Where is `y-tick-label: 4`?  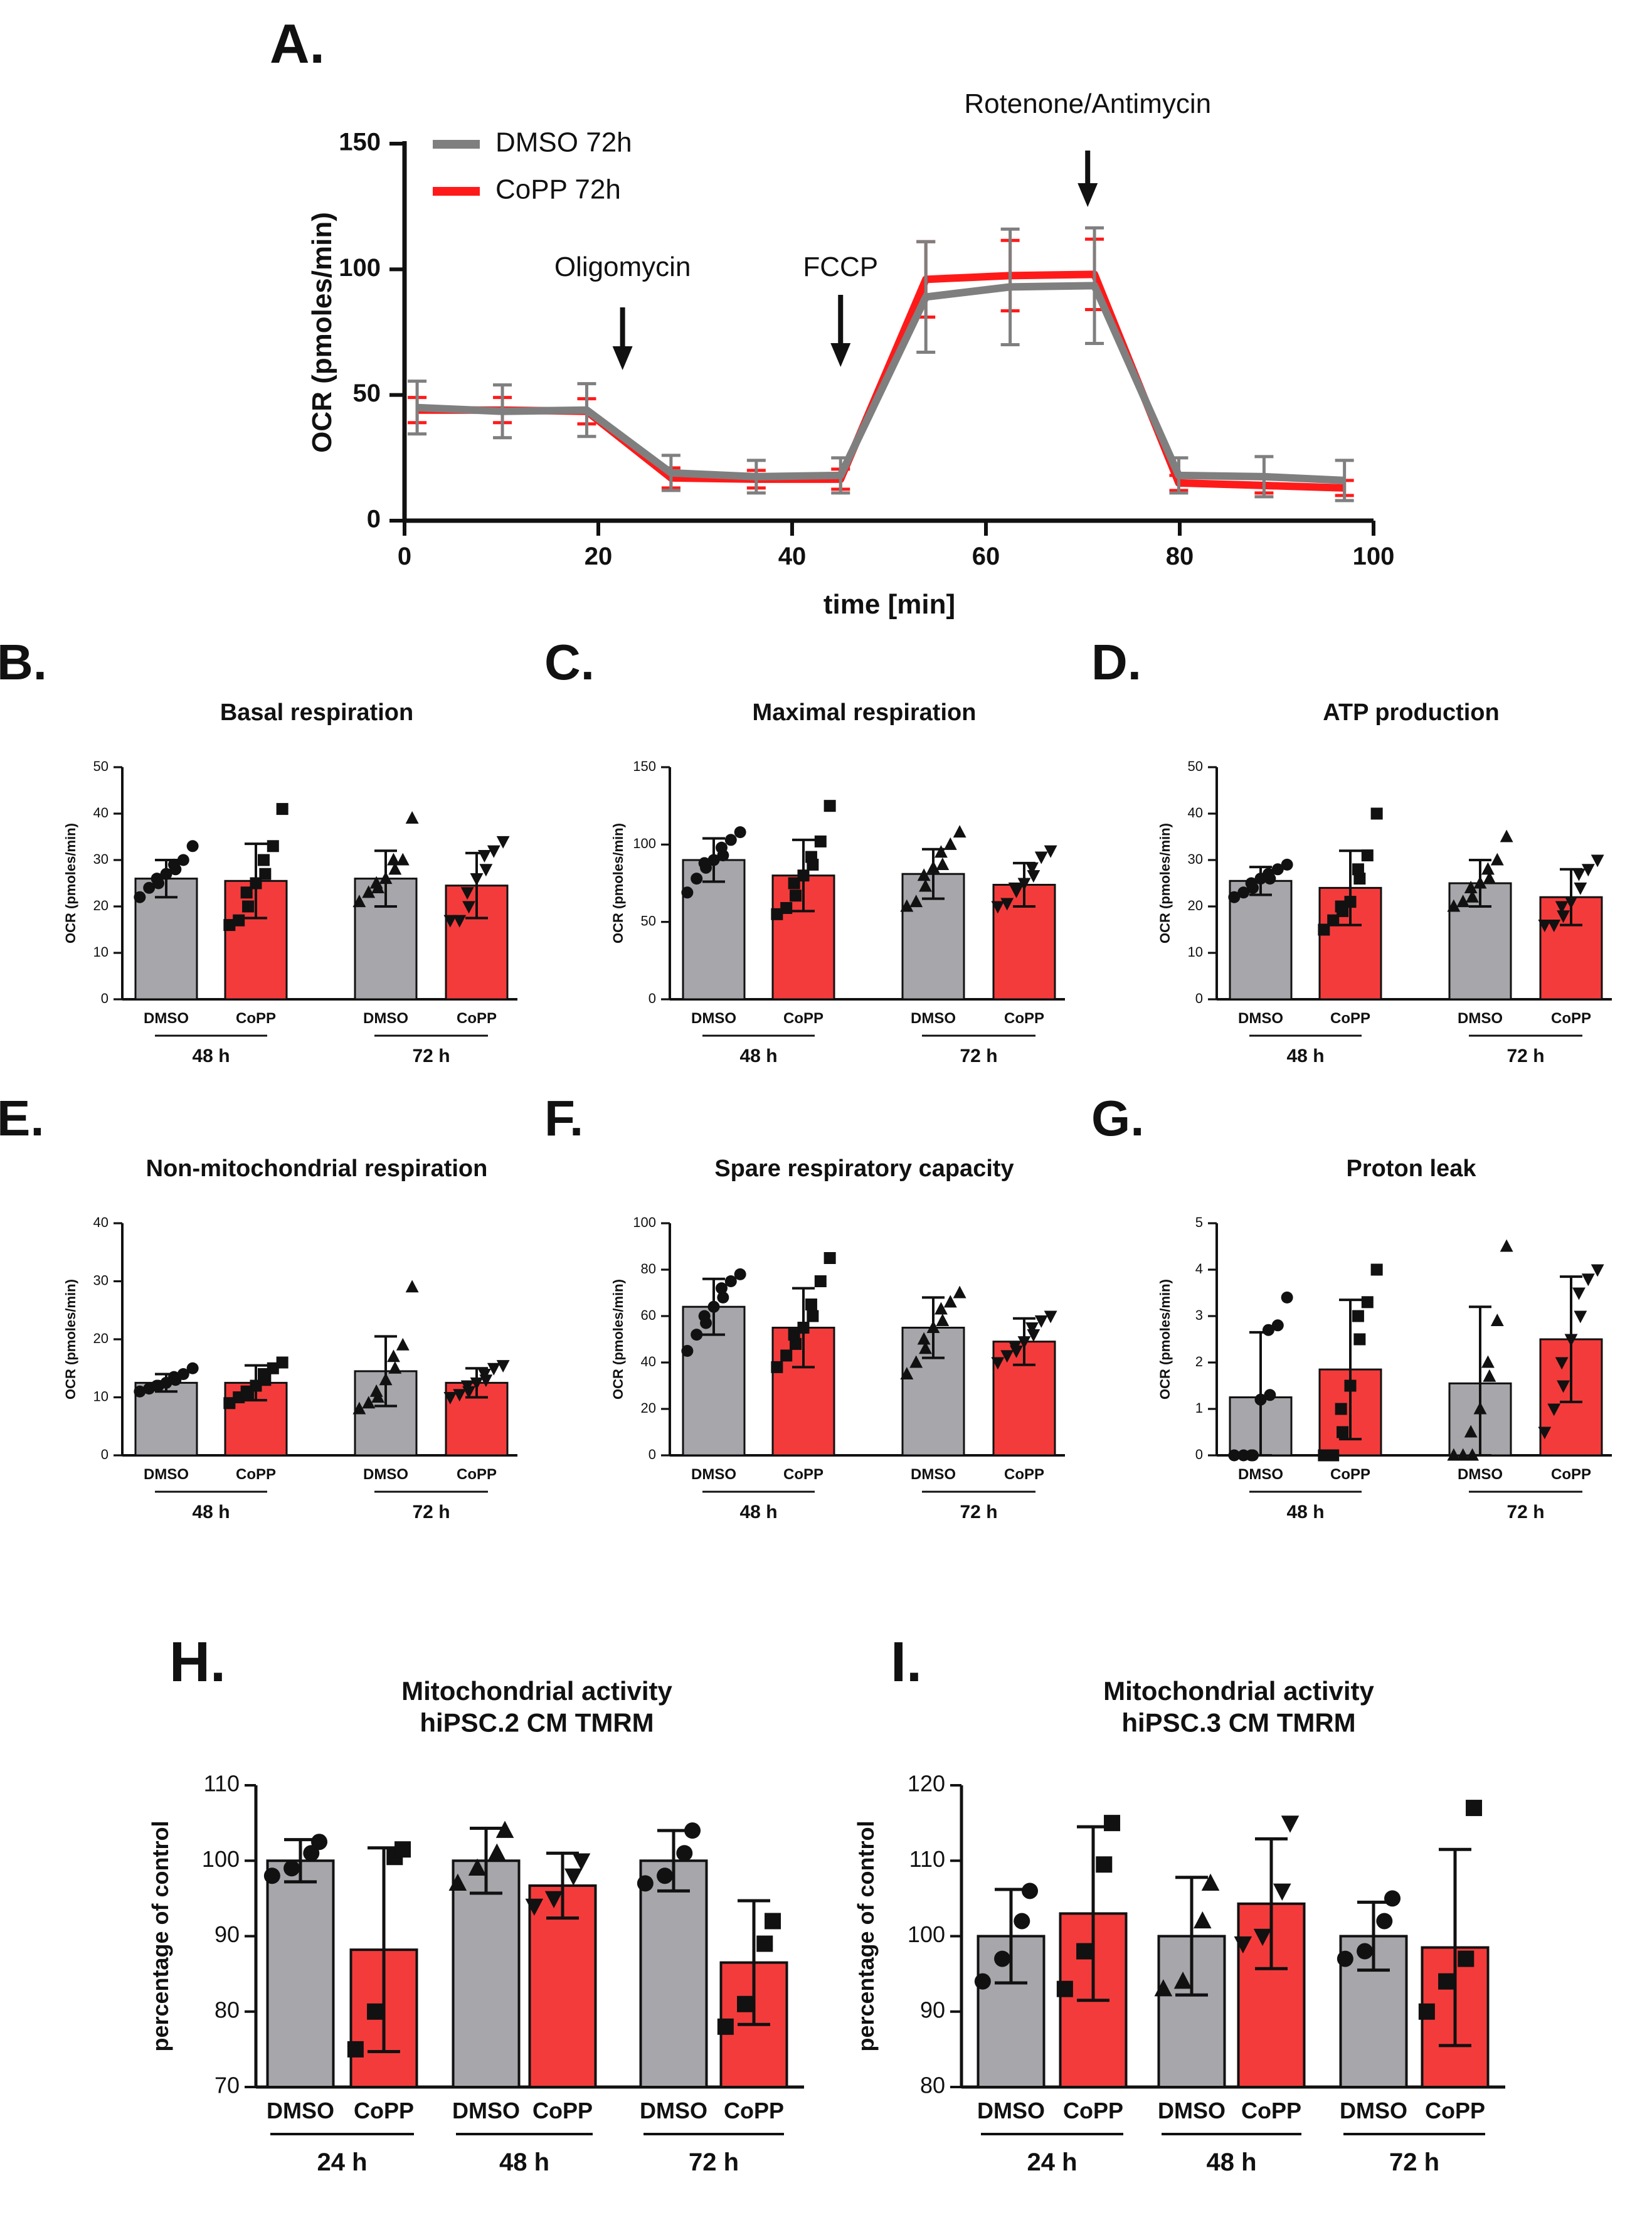 y-tick-label: 4 is located at coordinates (1199, 1269).